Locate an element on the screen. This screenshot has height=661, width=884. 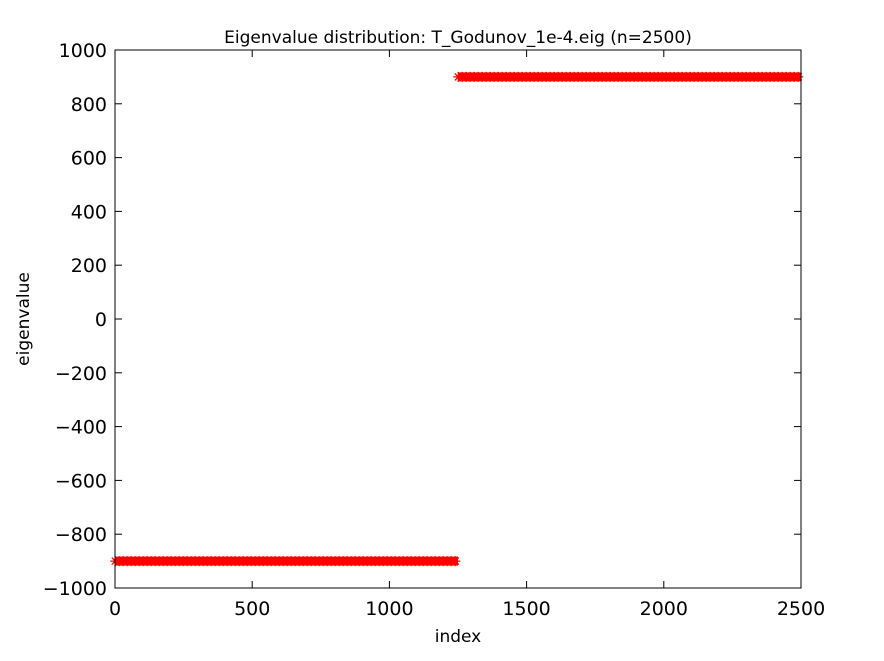
y-axis-label: eigenvalue is located at coordinates (24, 319).